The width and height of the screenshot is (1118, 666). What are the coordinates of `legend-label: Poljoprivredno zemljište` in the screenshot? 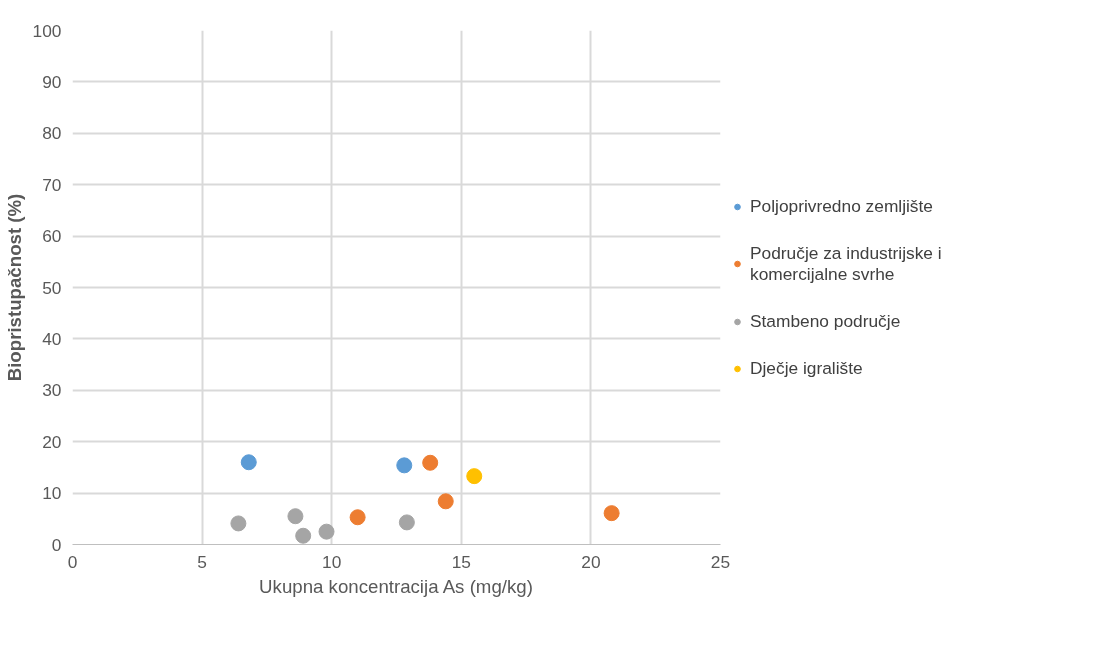 It's located at (841, 206).